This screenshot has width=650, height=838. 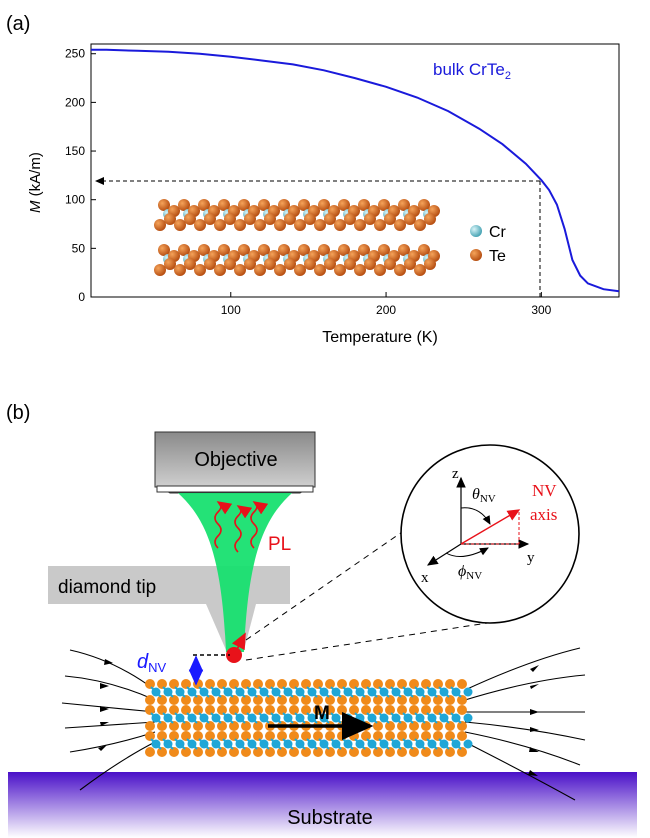 I want to click on diamond-tip-label: diamond tip, so click(x=107, y=587).